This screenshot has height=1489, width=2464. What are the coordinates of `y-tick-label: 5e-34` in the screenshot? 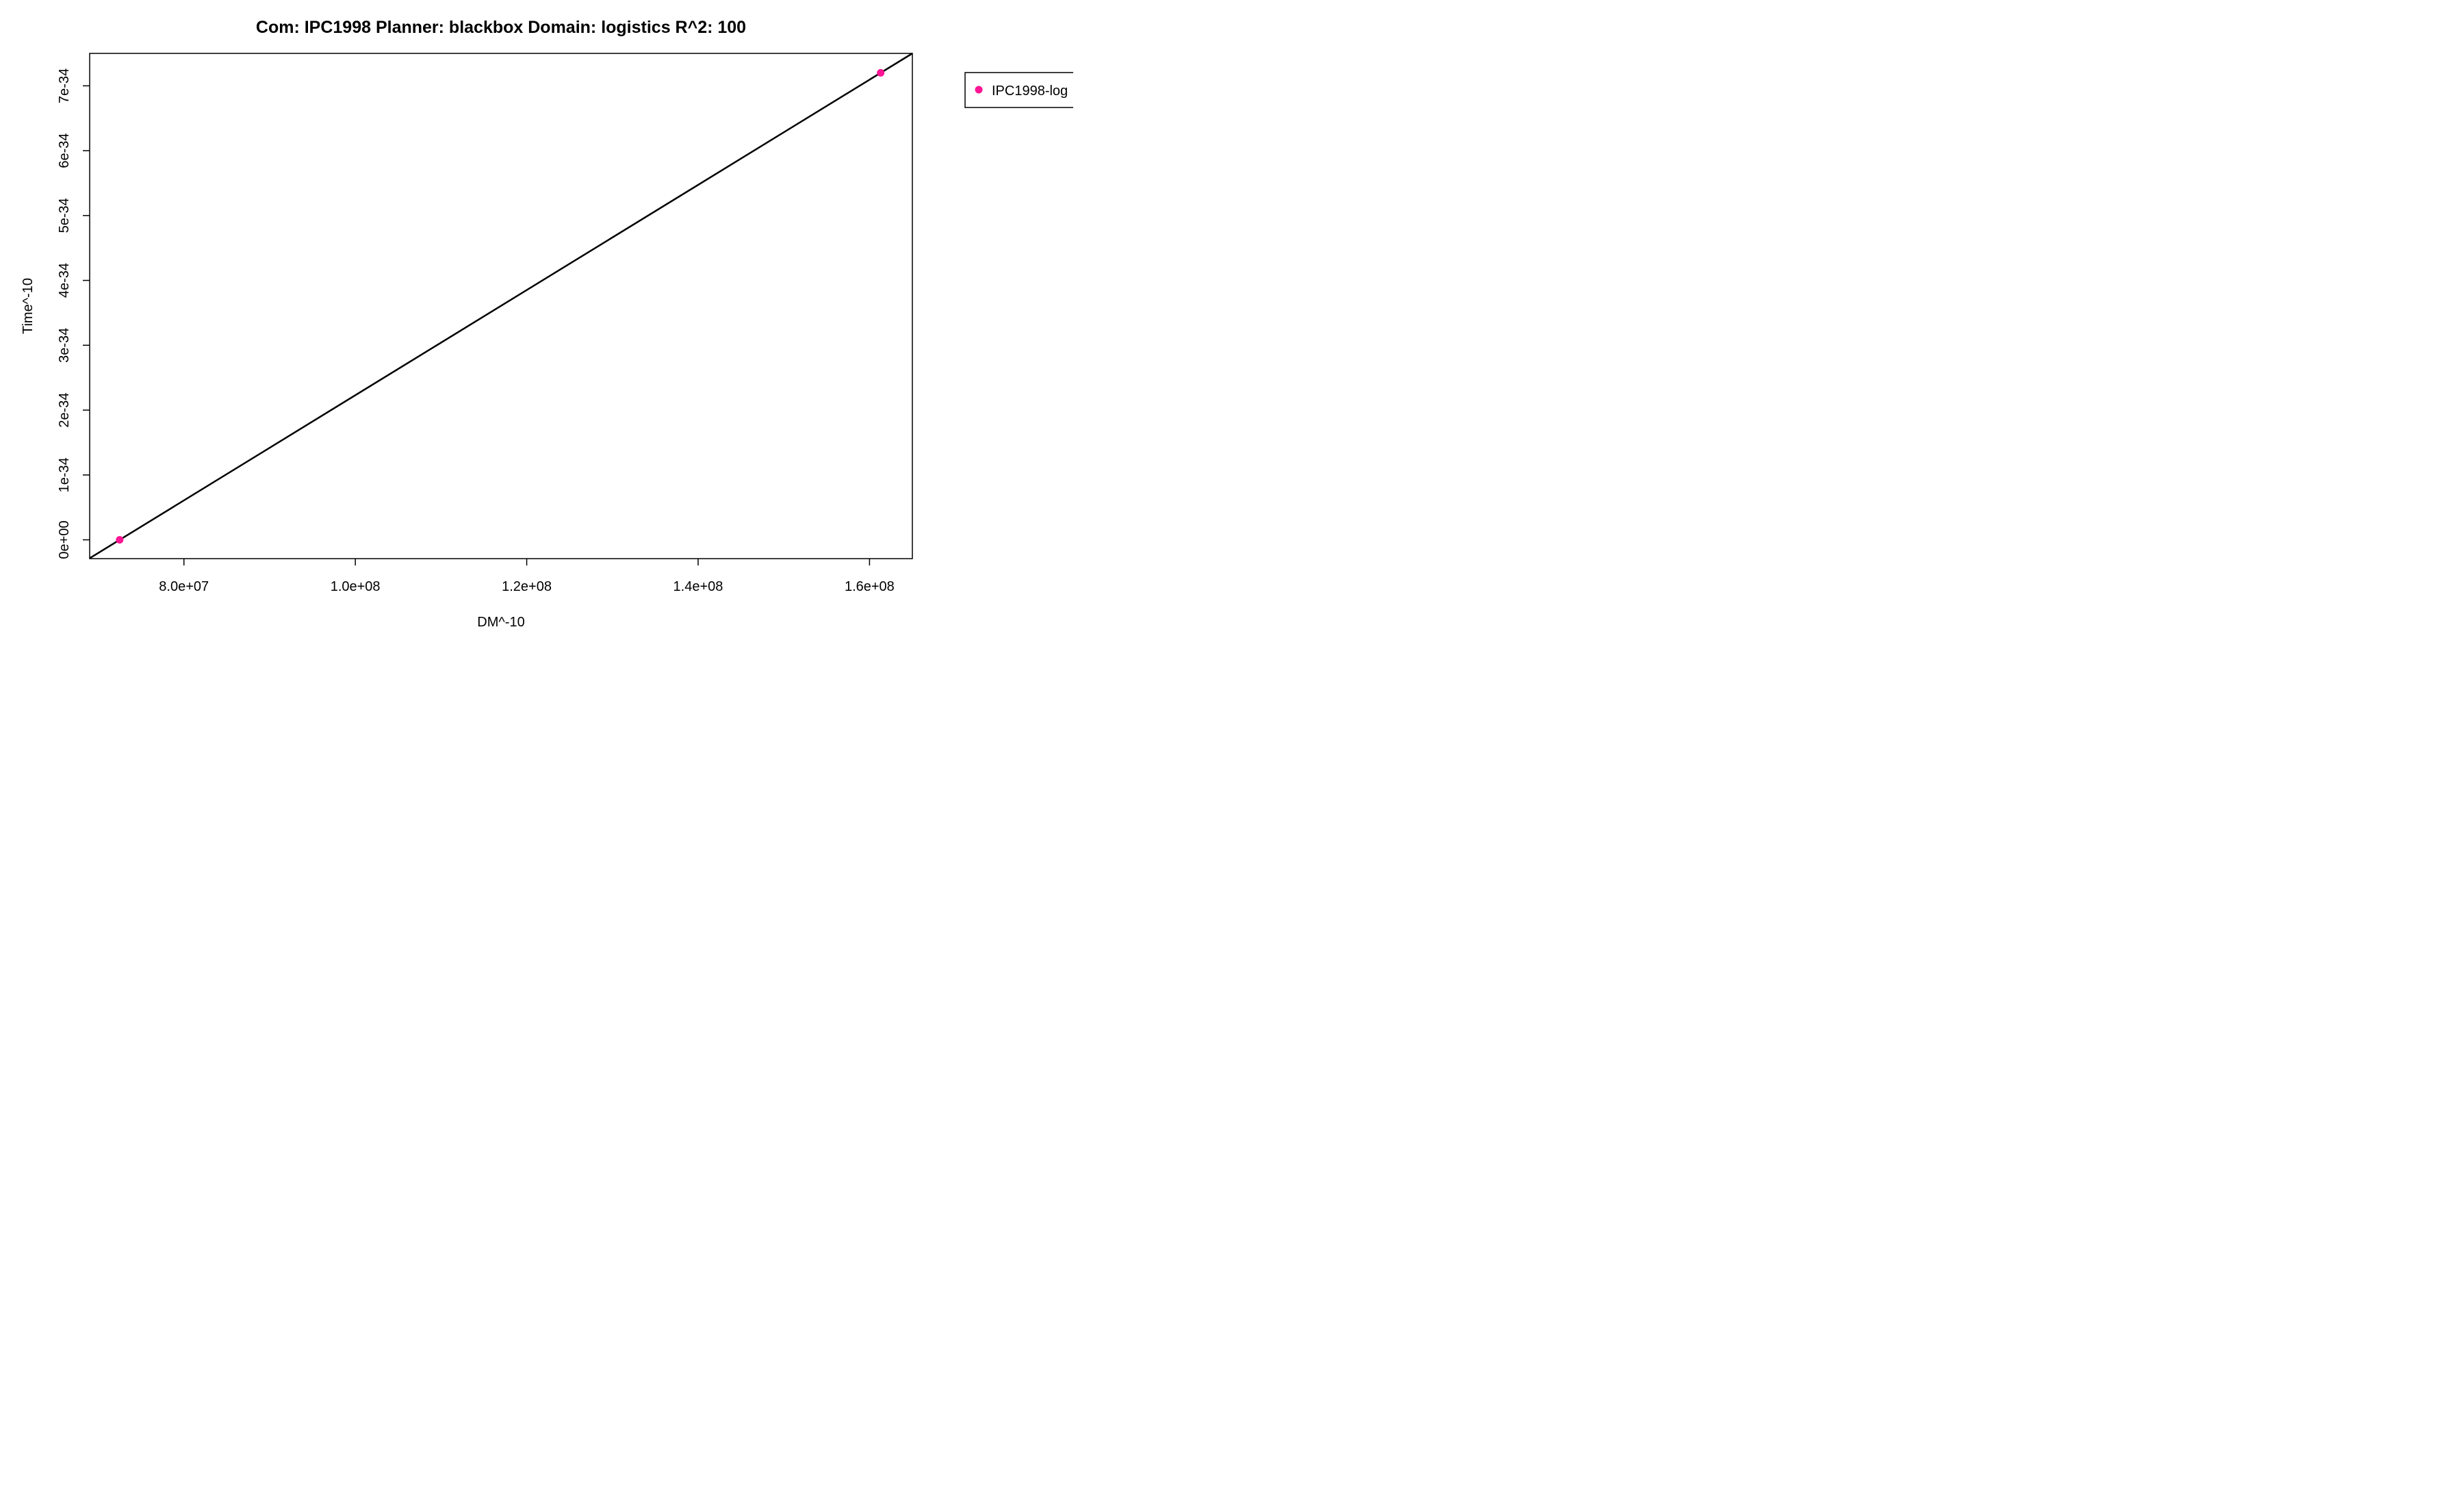 It's located at (64, 216).